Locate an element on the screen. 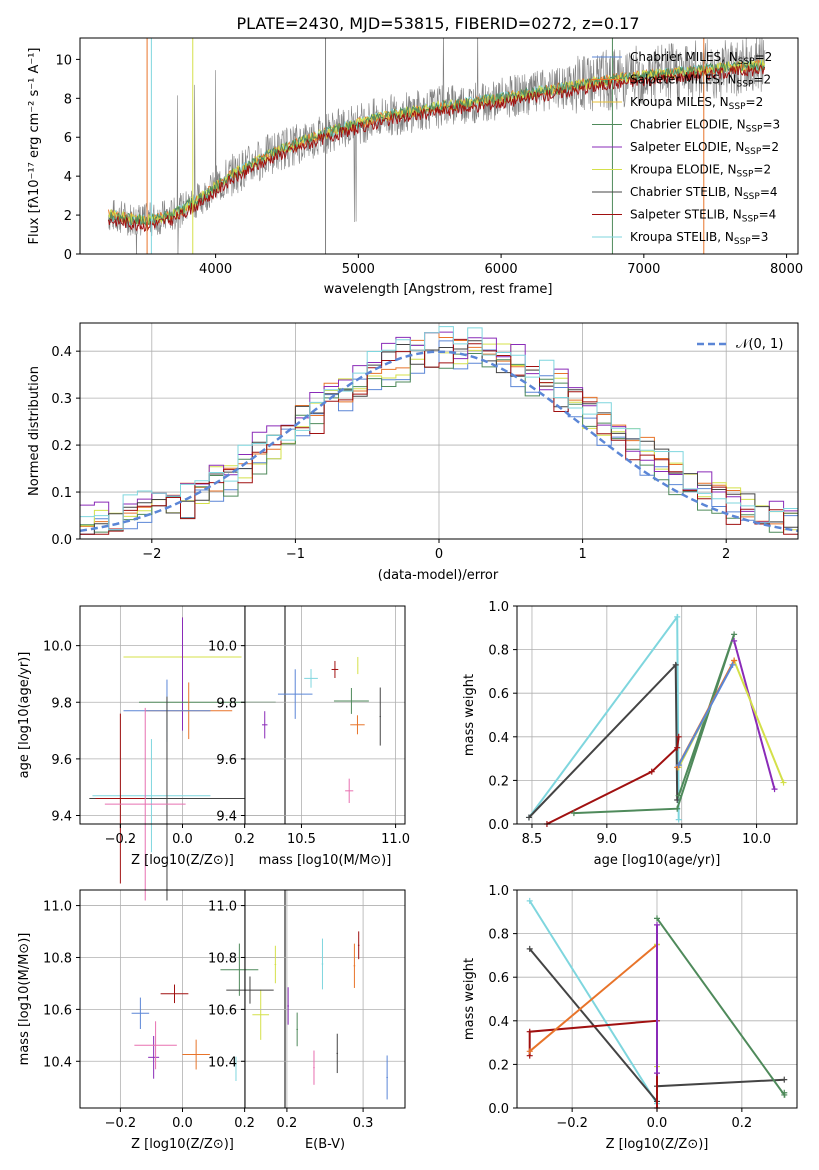 This screenshot has width=819, height=1170. age_vs_weight-xlabel: age [log10(age/yr)] is located at coordinates (657, 860).